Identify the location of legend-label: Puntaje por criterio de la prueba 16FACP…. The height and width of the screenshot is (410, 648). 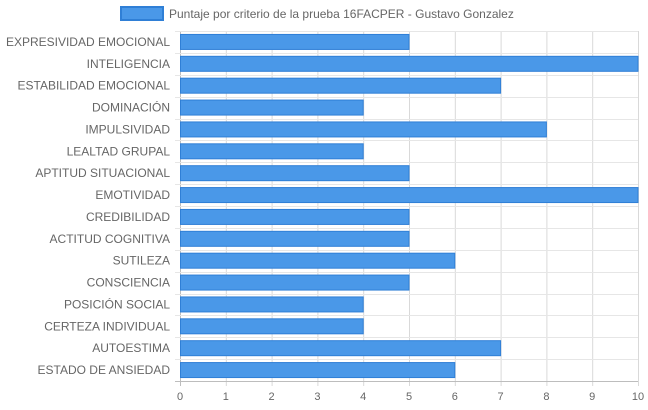
(341, 14).